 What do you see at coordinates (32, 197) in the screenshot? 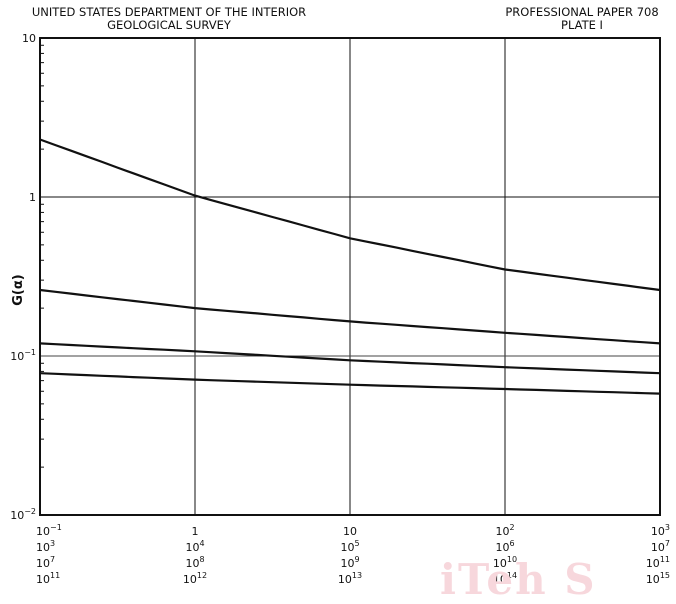
I see `y-tick-label: 1` at bounding box center [32, 197].